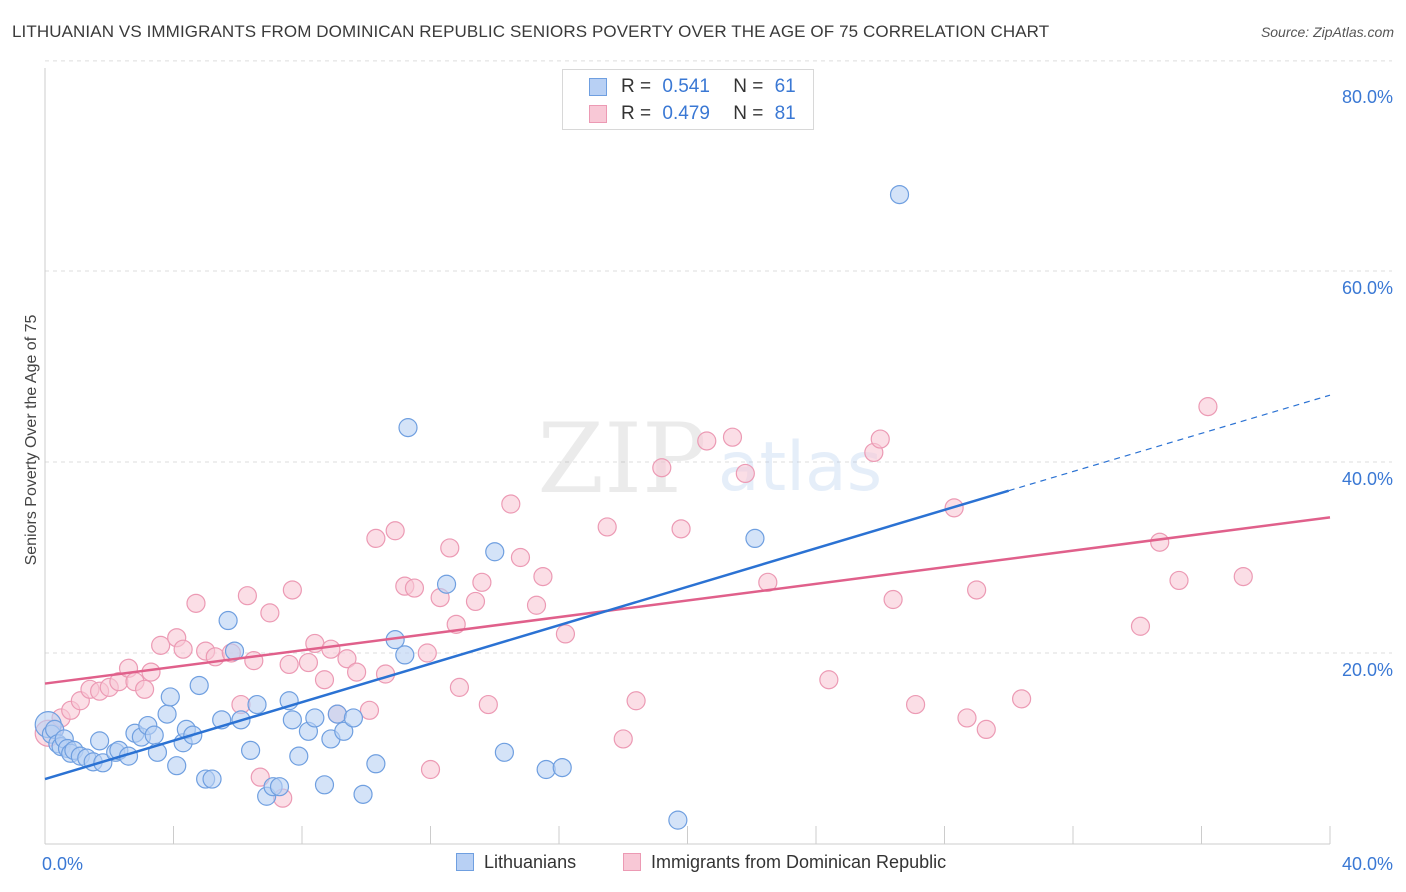 The width and height of the screenshot is (1406, 892). What do you see at coordinates (1327, 32) in the screenshot?
I see `source-label: Source: ZipAtlas.com` at bounding box center [1327, 32].